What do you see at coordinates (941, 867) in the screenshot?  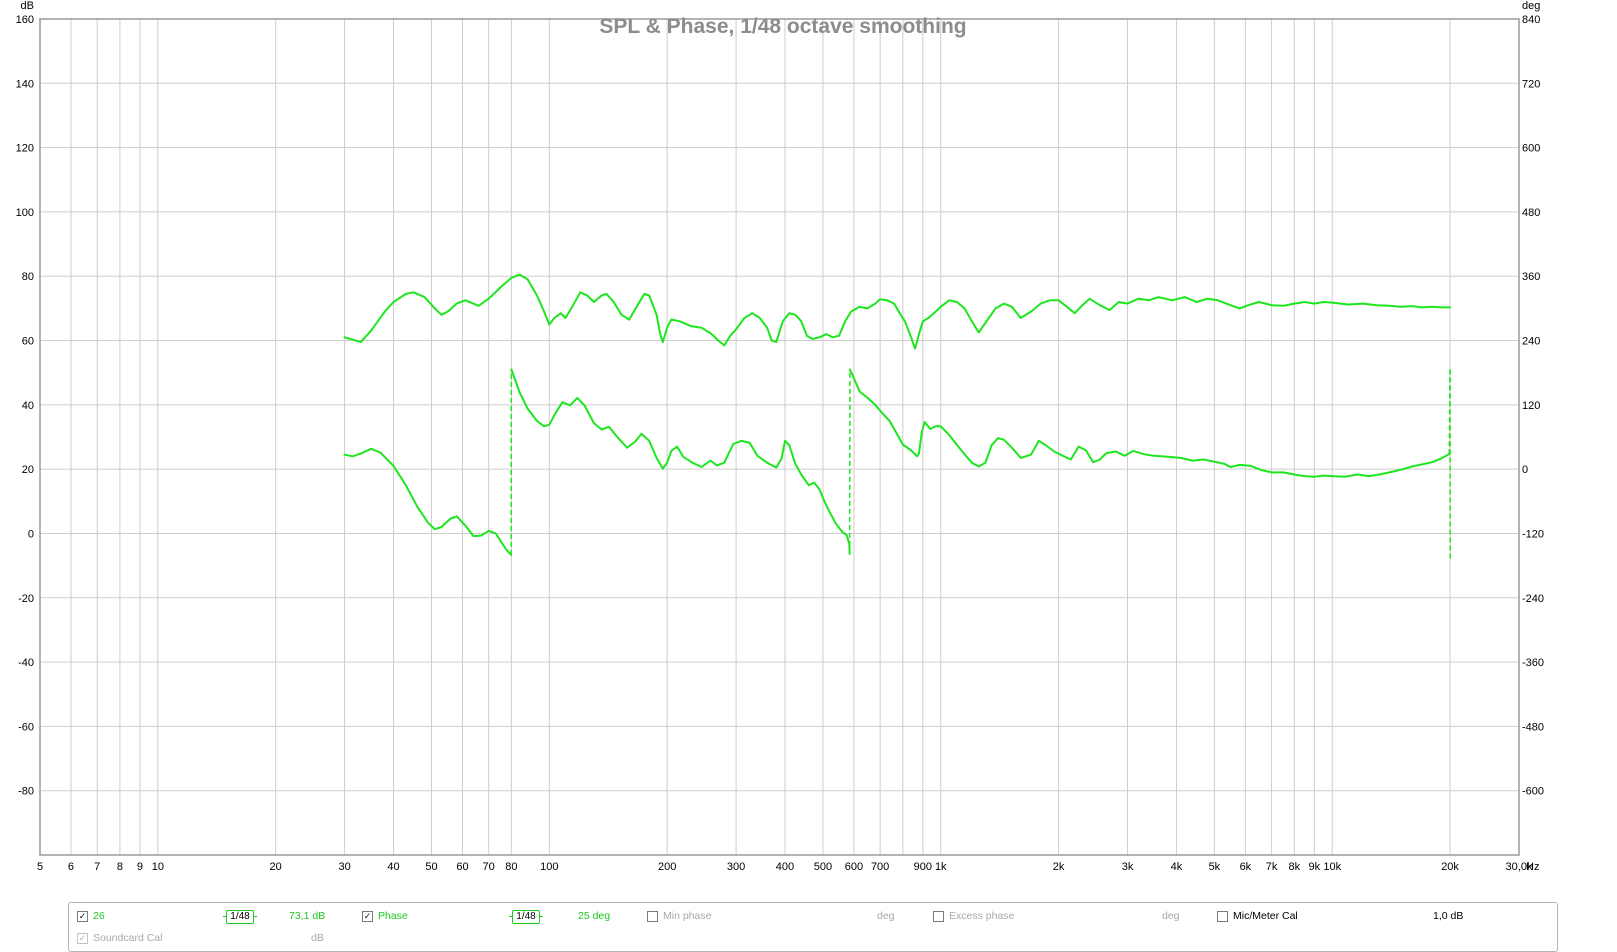 I see `x-tick-label: 1k` at bounding box center [941, 867].